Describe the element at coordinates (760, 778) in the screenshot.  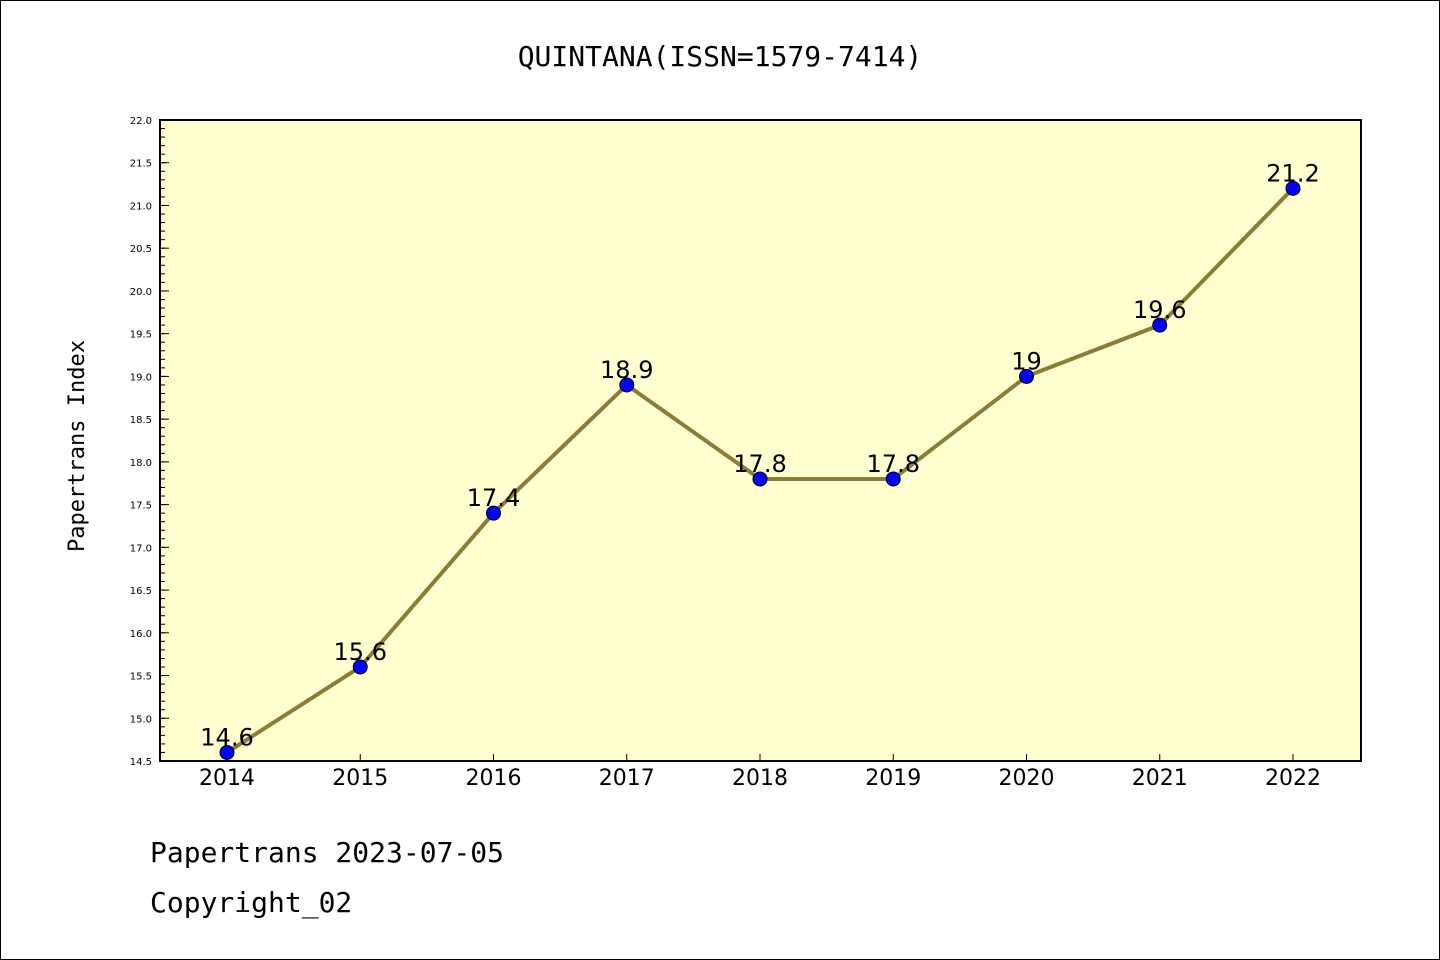
I see `x-tick-label: 2018` at that location.